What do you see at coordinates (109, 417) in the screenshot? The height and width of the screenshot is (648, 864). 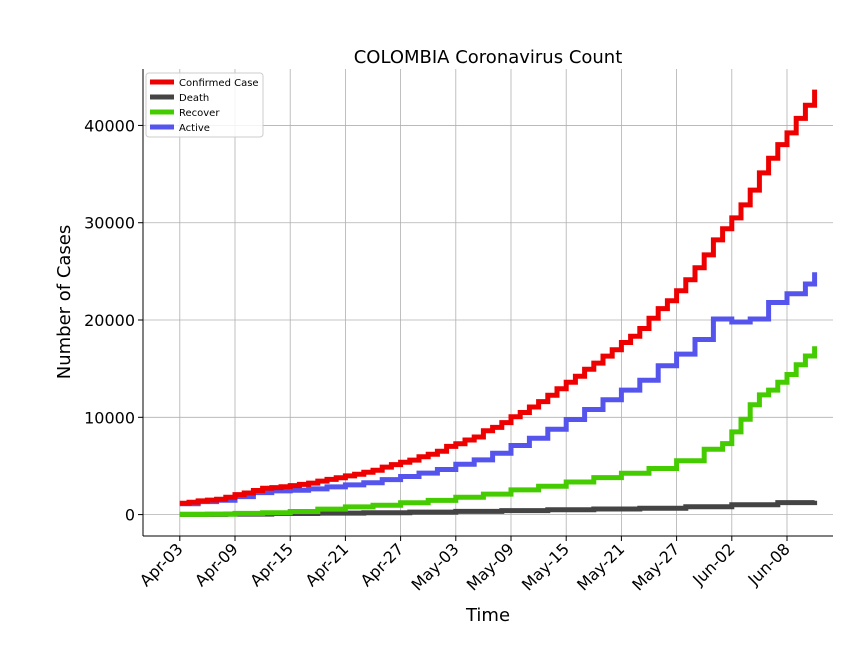 I see `y-tick-label: 10000` at bounding box center [109, 417].